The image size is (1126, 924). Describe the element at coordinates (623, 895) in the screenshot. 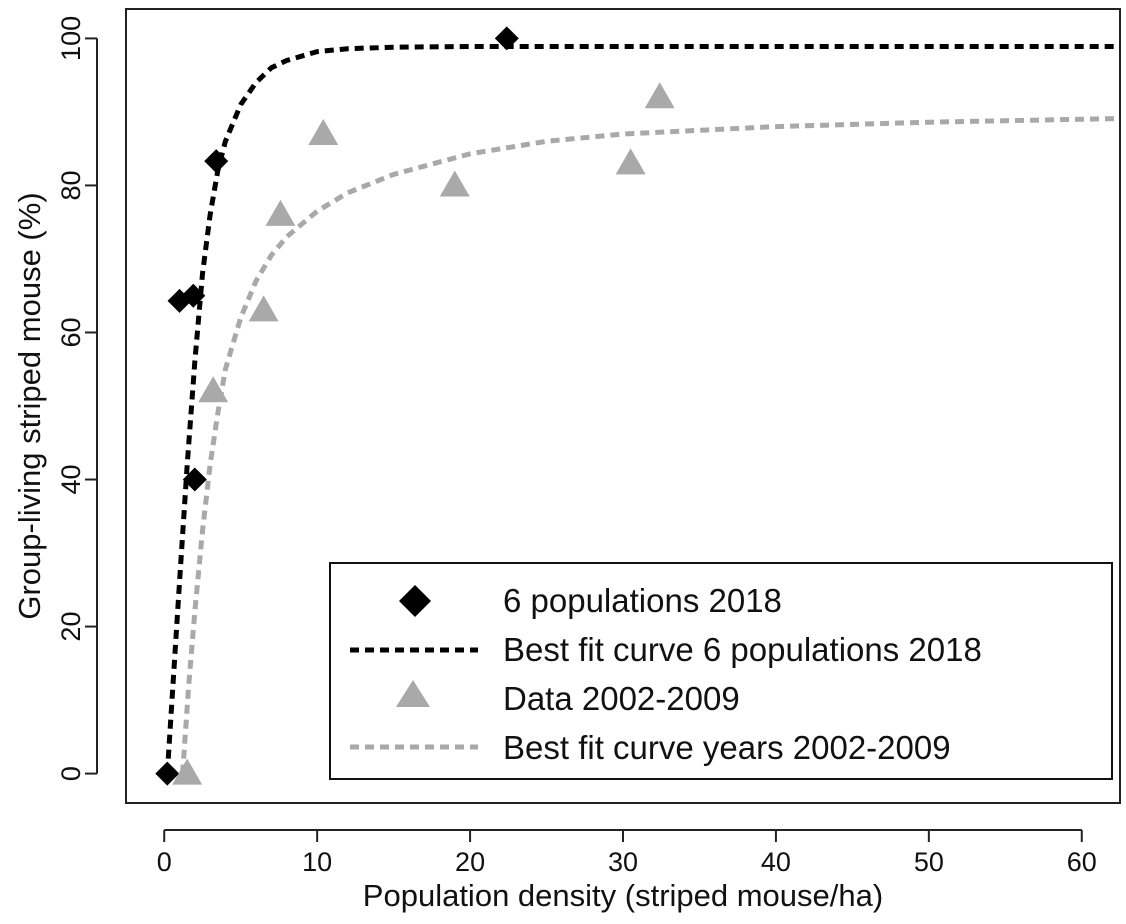

I see `x-axis-title: Population density (striped mouse/ha)` at that location.